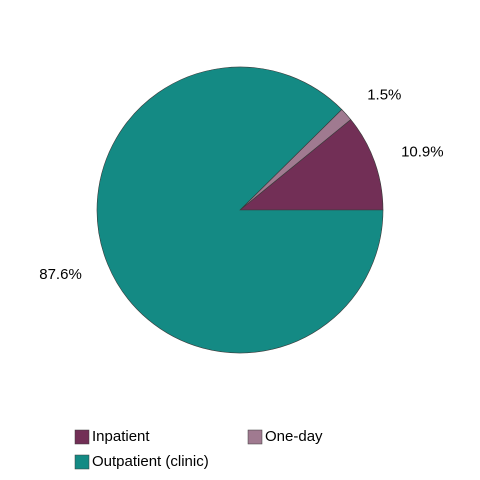 This screenshot has height=480, width=480. I want to click on legend-label: Inpatient, so click(121, 436).